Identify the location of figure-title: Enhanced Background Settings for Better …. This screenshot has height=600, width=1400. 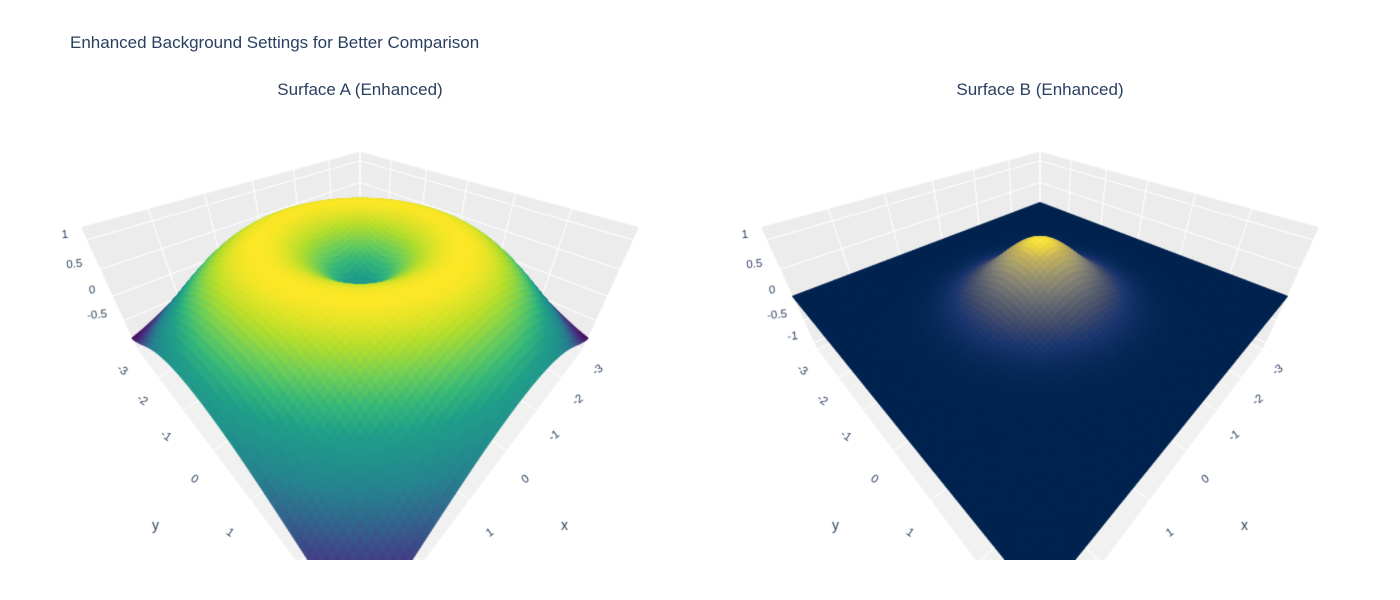
(275, 42).